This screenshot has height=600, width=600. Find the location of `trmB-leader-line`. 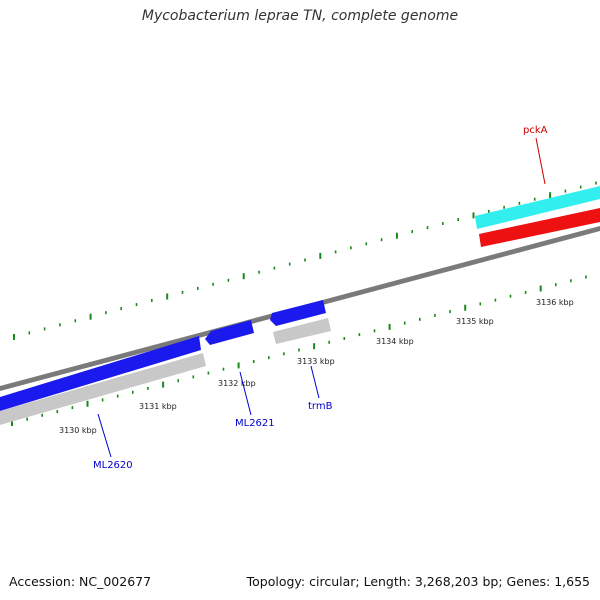

trmB-leader-line is located at coordinates (315, 382).